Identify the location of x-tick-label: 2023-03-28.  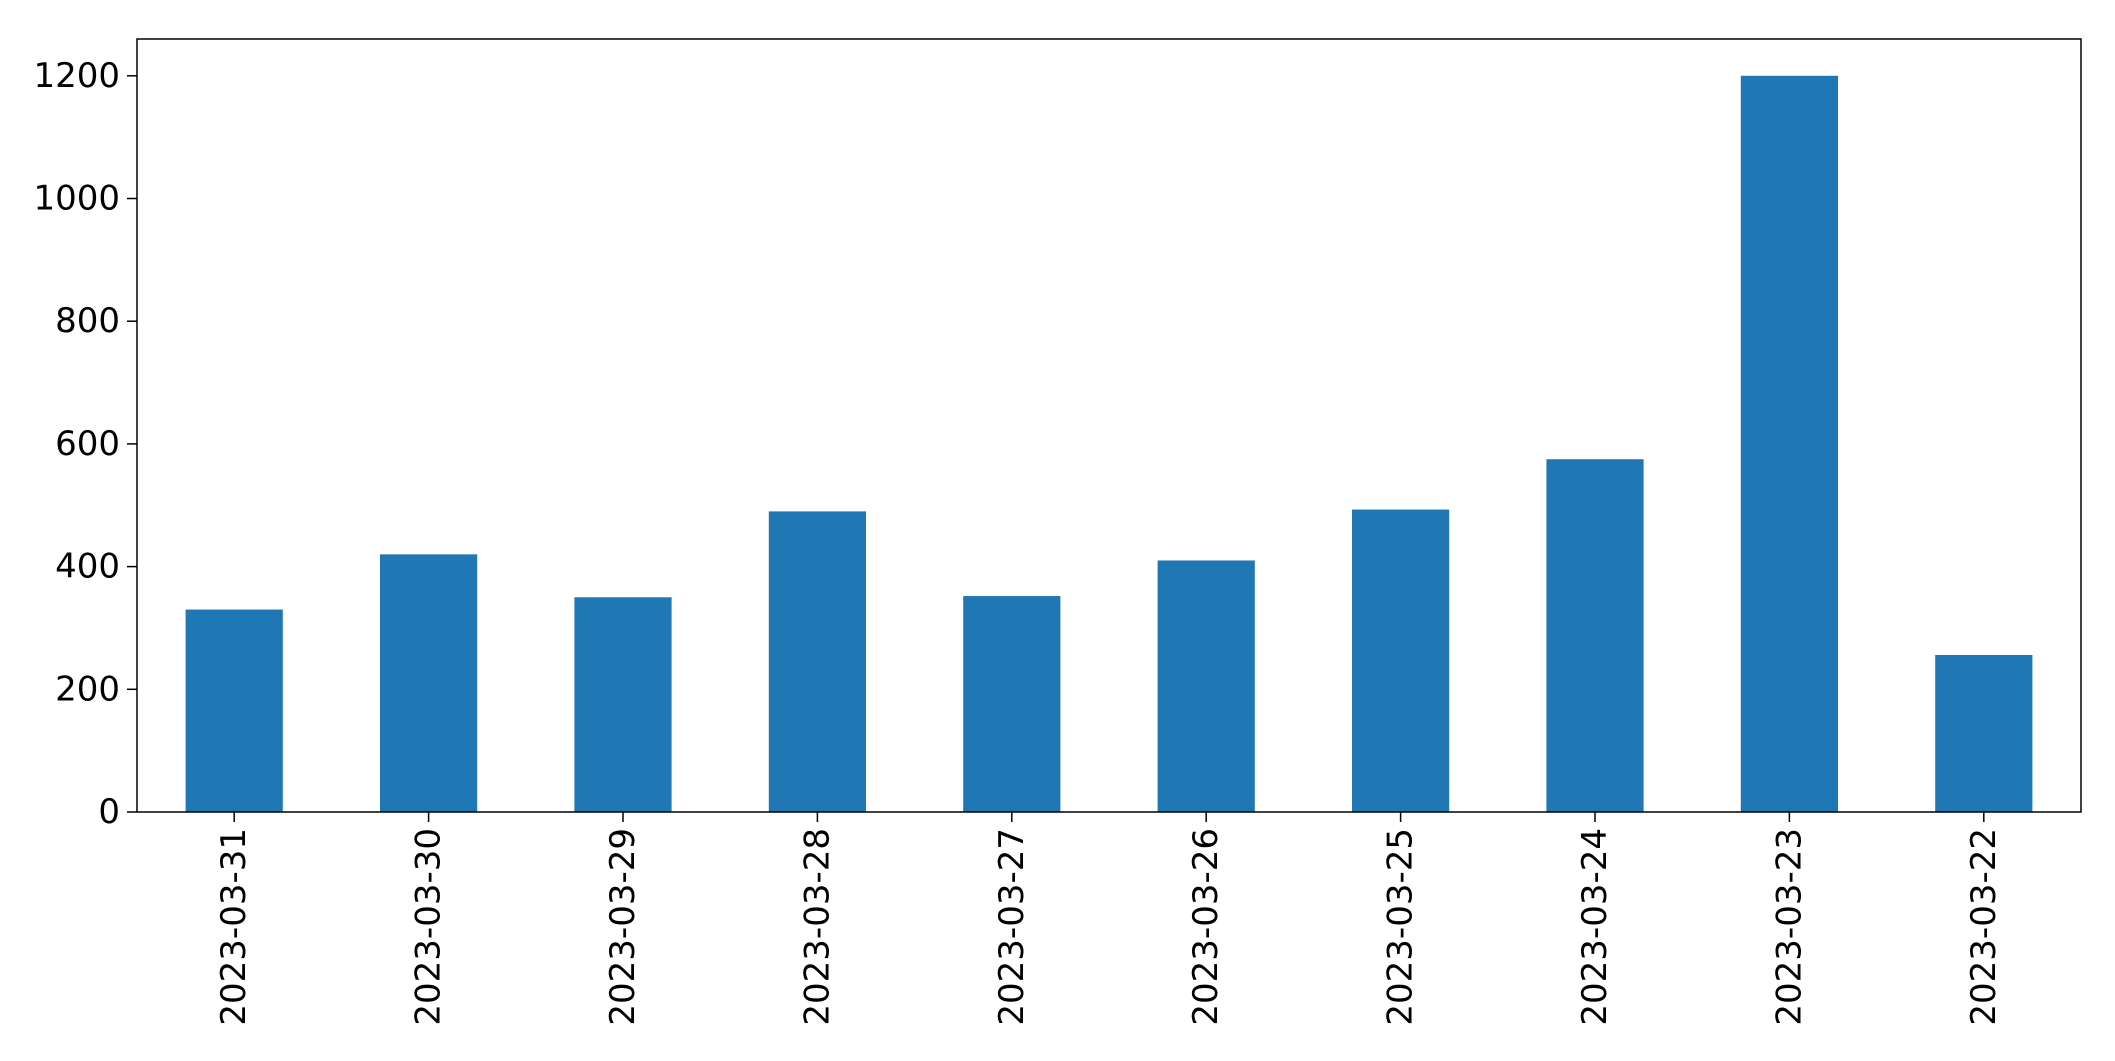
(817, 927).